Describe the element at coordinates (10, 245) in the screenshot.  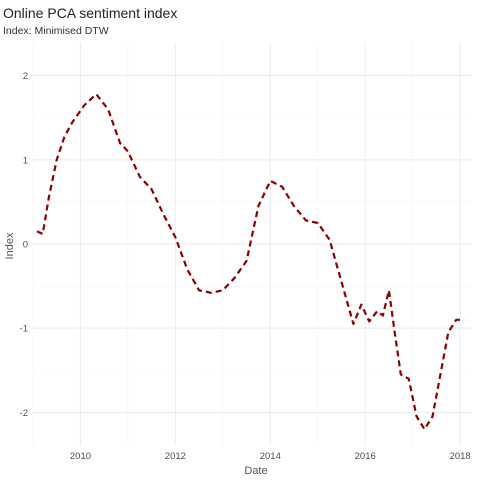
I see `y-axis-title: Index` at that location.